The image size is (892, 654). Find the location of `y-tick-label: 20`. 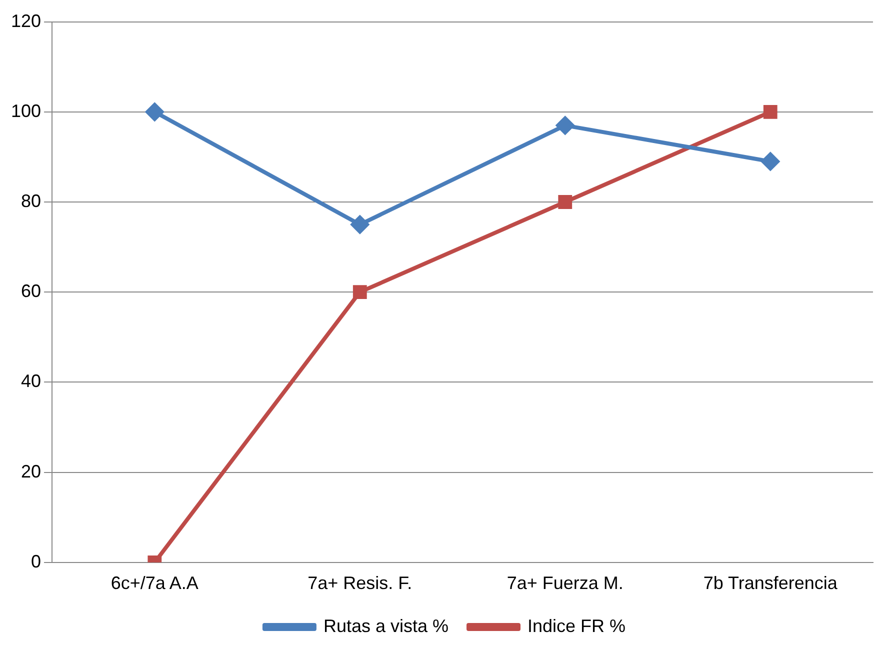

y-tick-label: 20 is located at coordinates (31, 471).